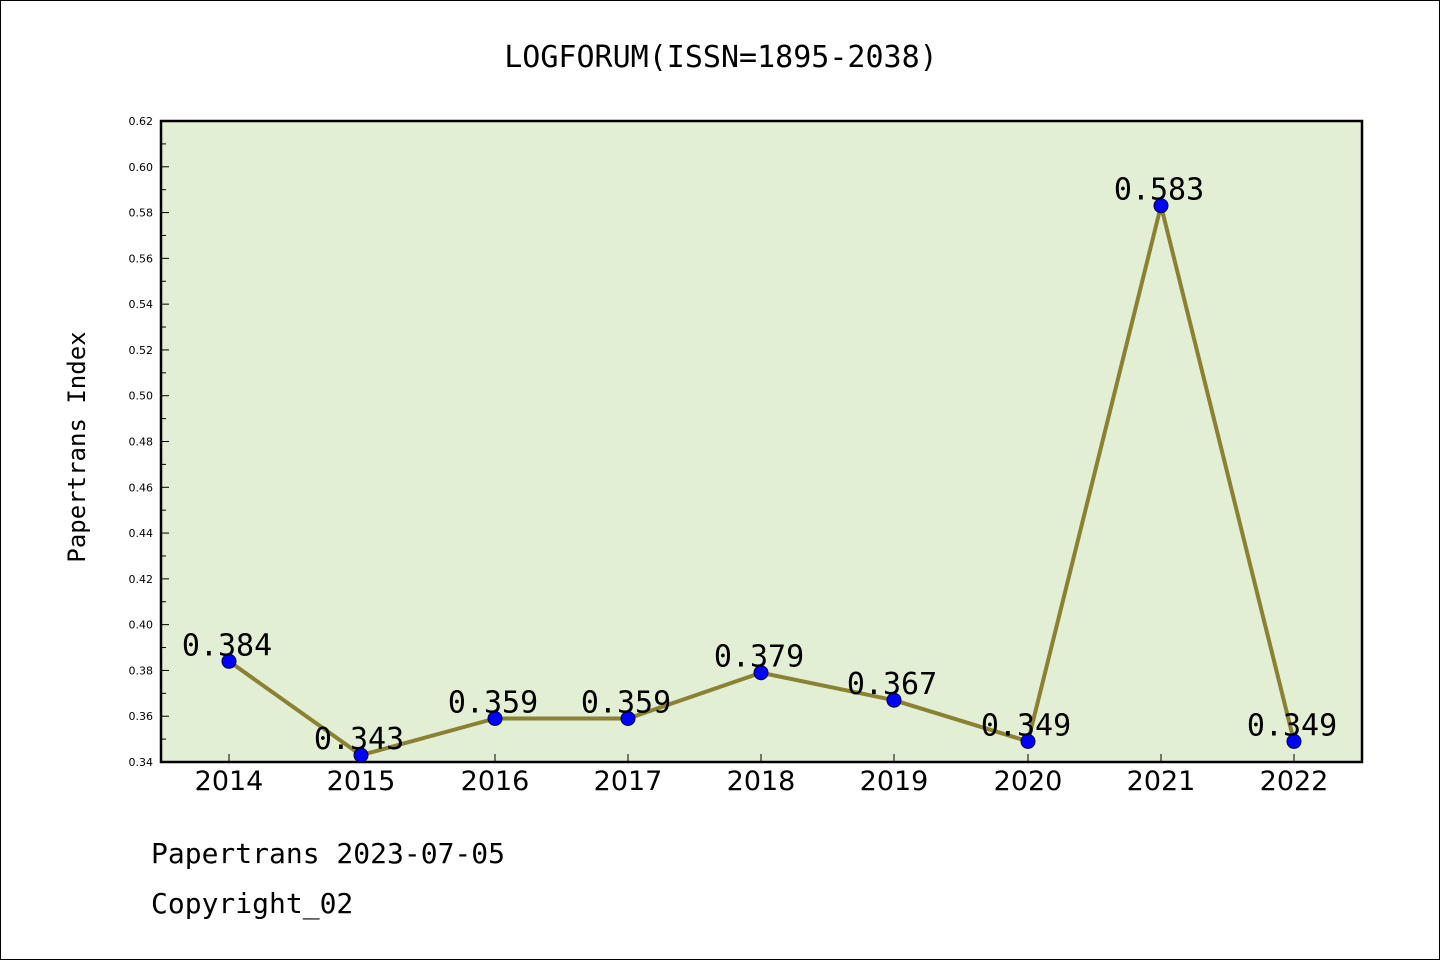 This screenshot has width=1440, height=961. I want to click on y-tick-label: 0.42, so click(141, 579).